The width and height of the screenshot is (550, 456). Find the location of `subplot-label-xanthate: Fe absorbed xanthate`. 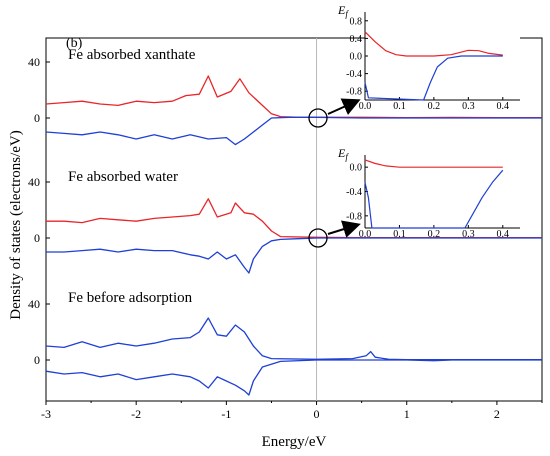

subplot-label-xanthate: Fe absorbed xanthate is located at coordinates (132, 55).